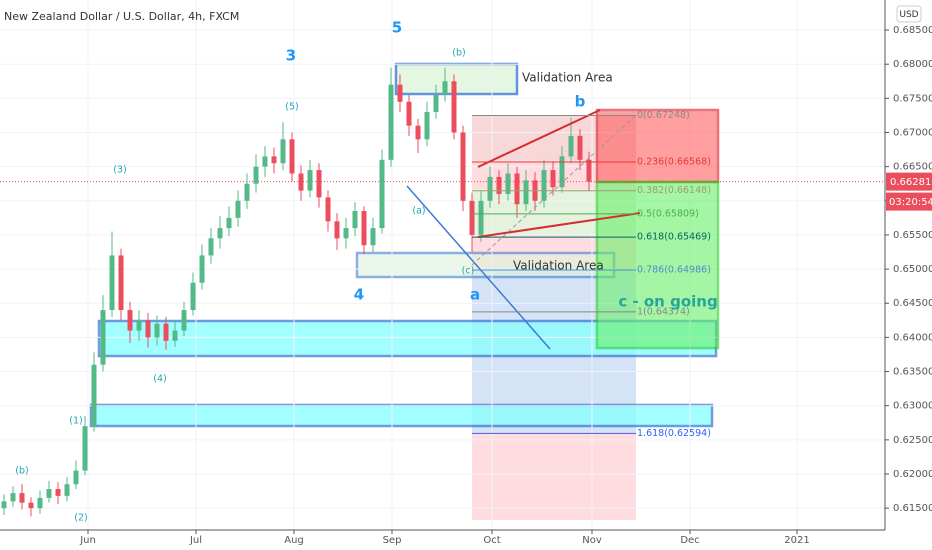 Image resolution: width=932 pixels, height=550 pixels. What do you see at coordinates (554, 190) in the screenshot?
I see `fib-trend` at bounding box center [554, 190].